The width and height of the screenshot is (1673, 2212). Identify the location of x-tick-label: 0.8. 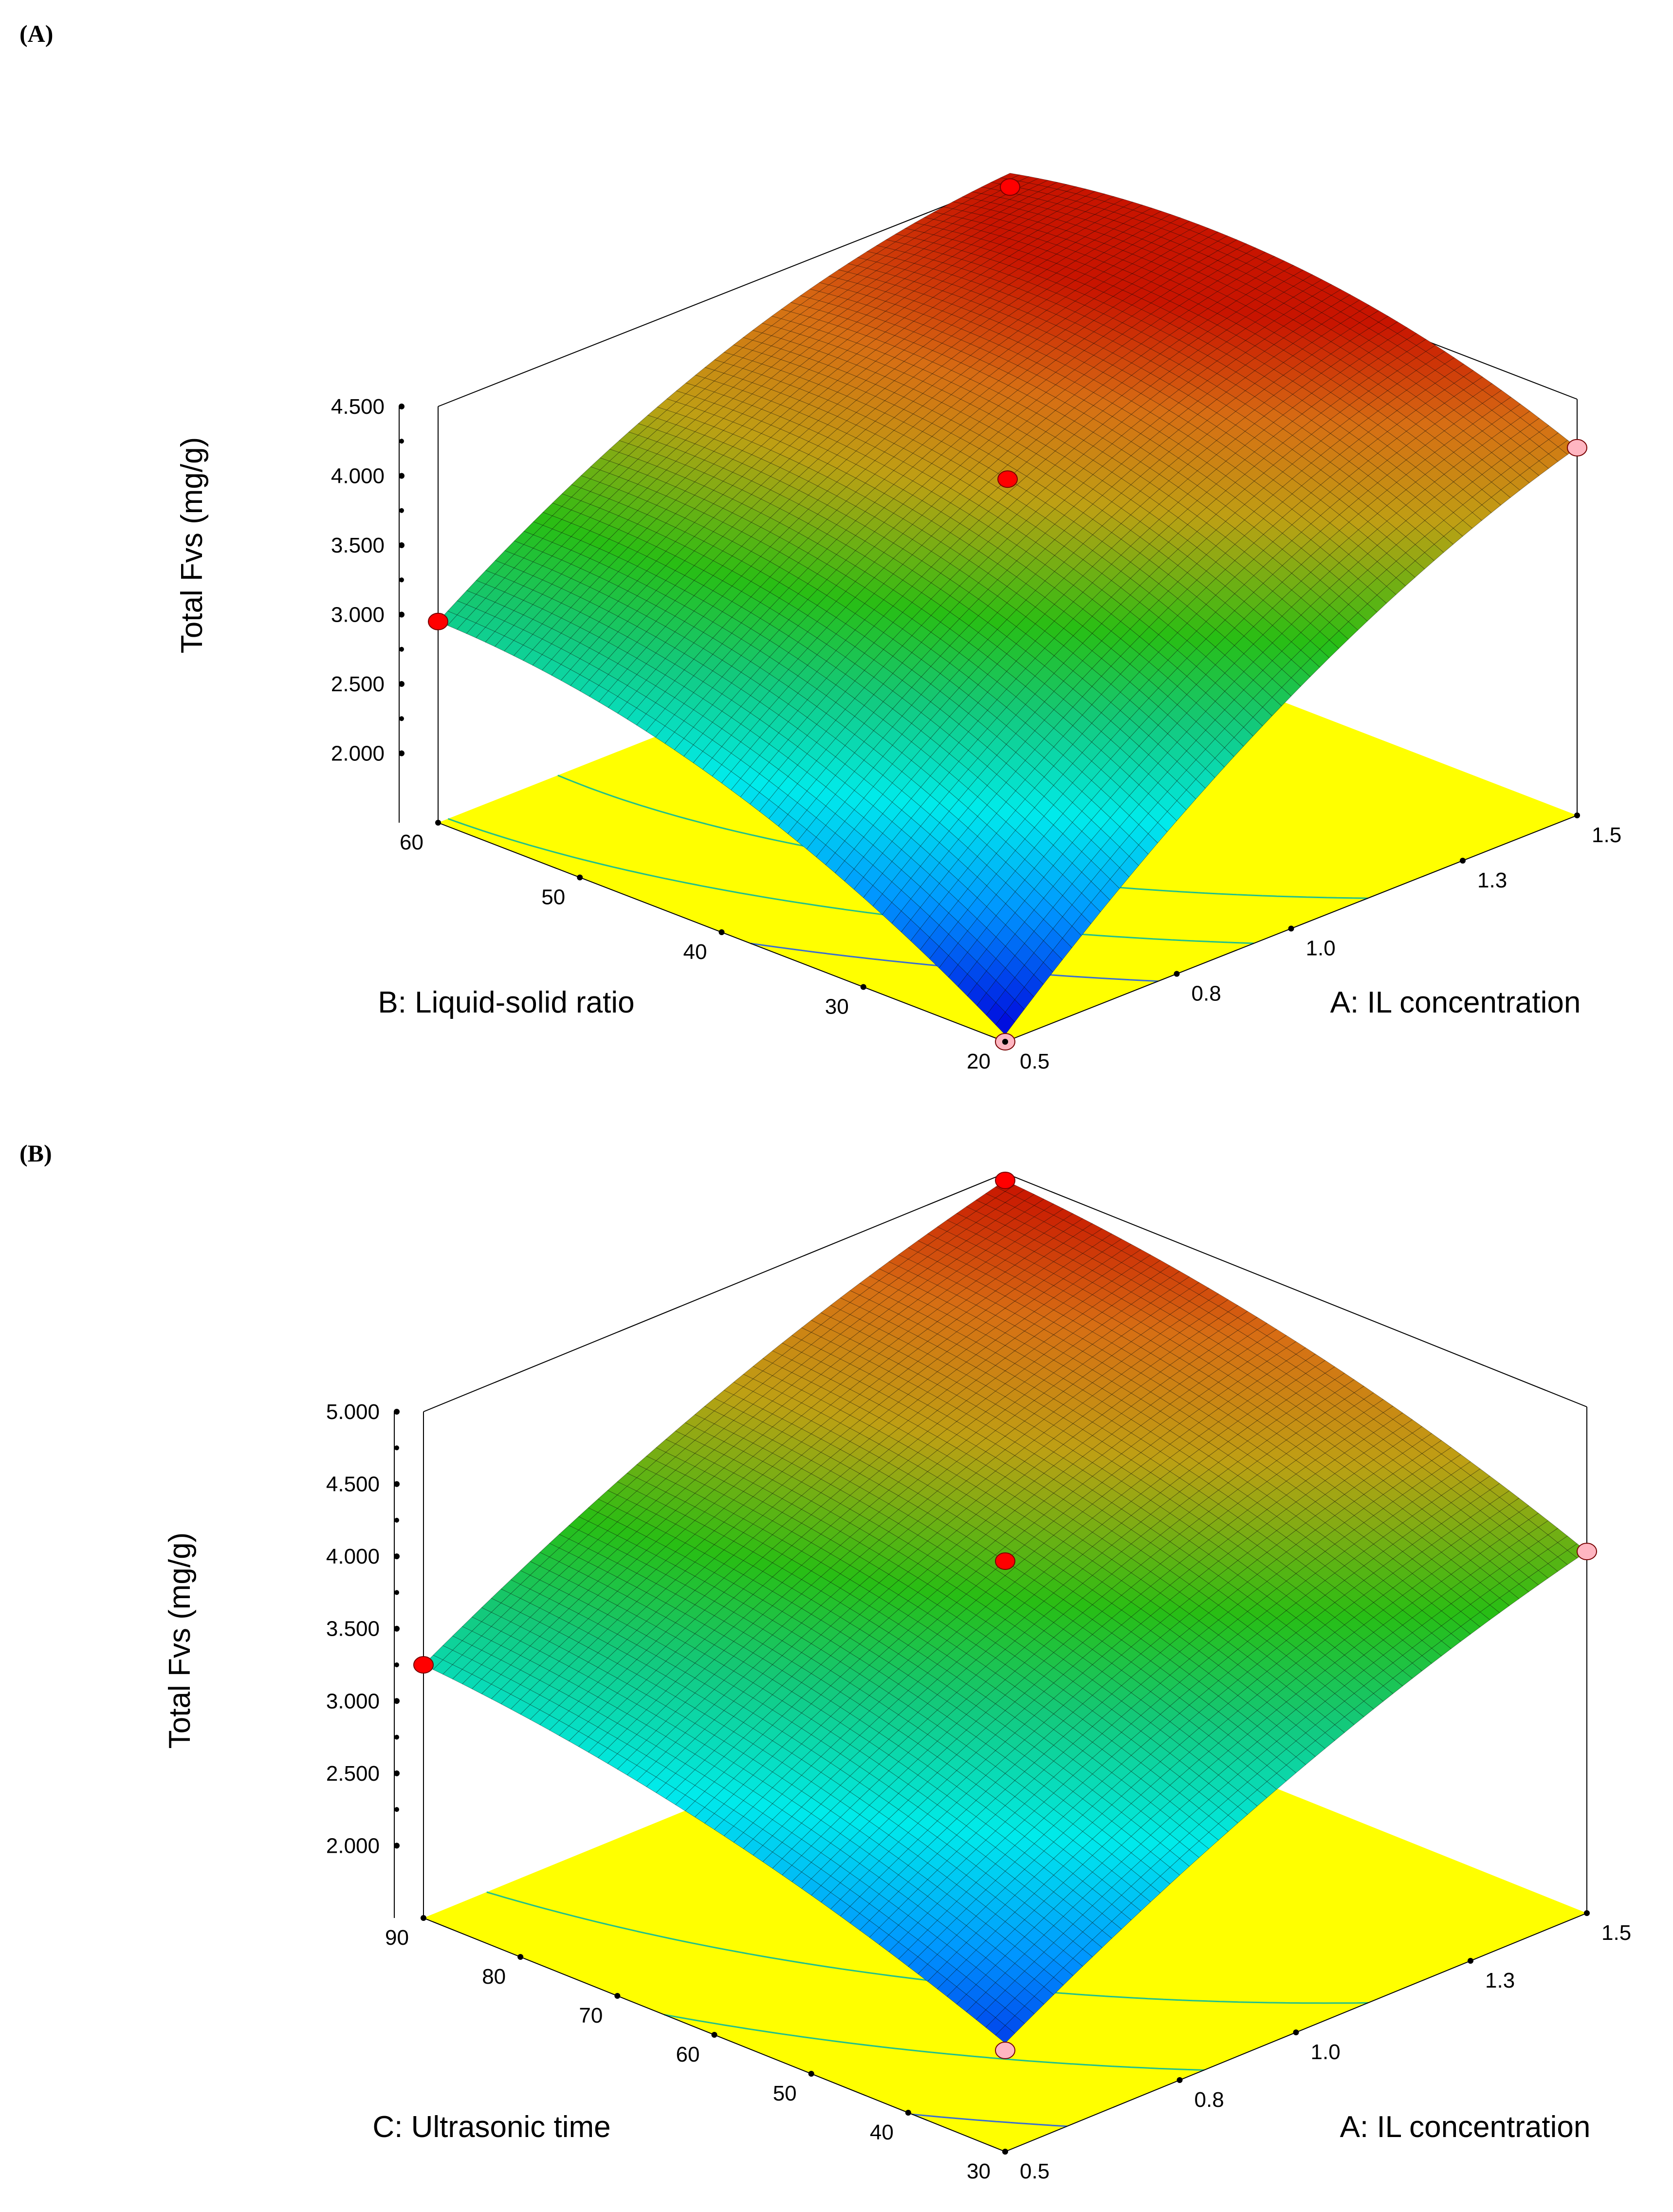
(1206, 994).